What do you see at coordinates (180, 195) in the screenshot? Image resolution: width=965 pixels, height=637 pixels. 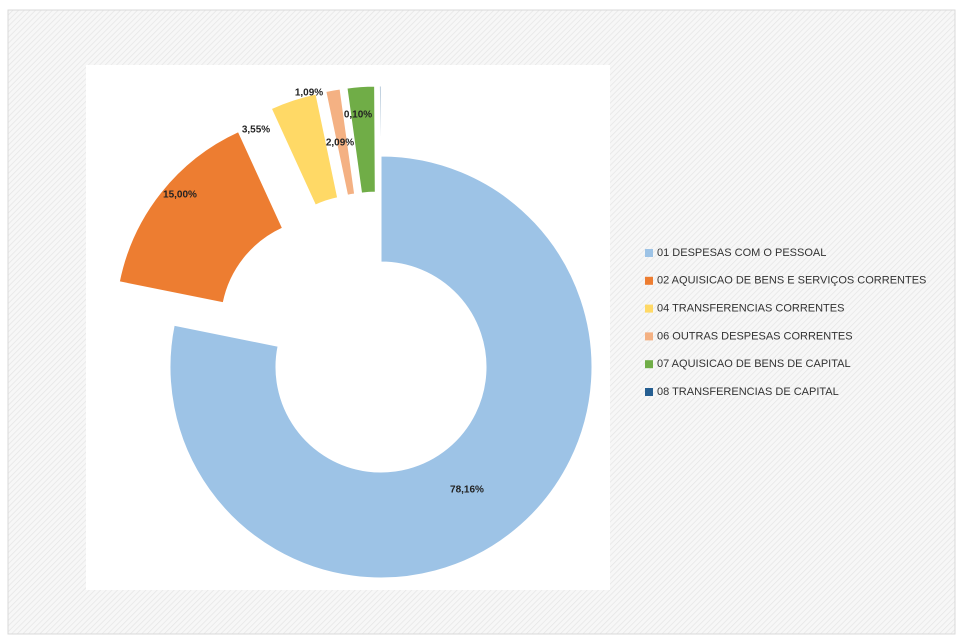 I see `data-label: 15,00%` at bounding box center [180, 195].